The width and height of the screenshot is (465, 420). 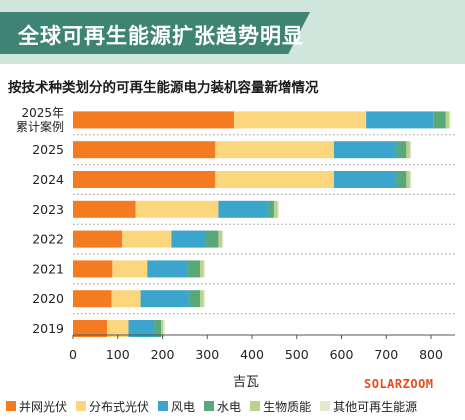 I want to click on title-banner-band, so click(x=155, y=33).